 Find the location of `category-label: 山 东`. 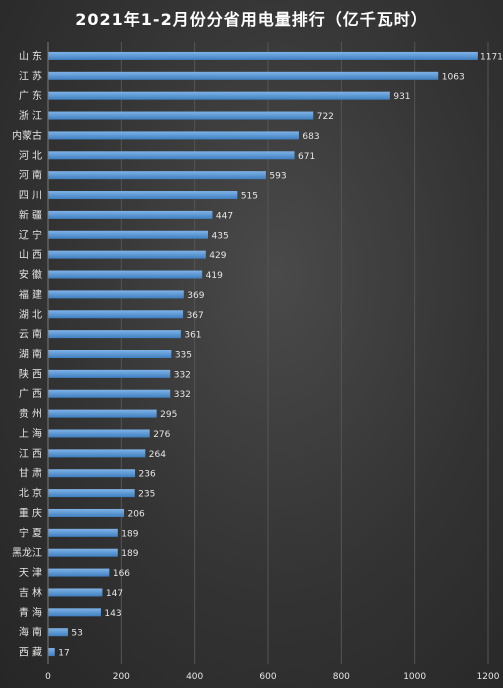

category-label: 山 东 is located at coordinates (30, 55).